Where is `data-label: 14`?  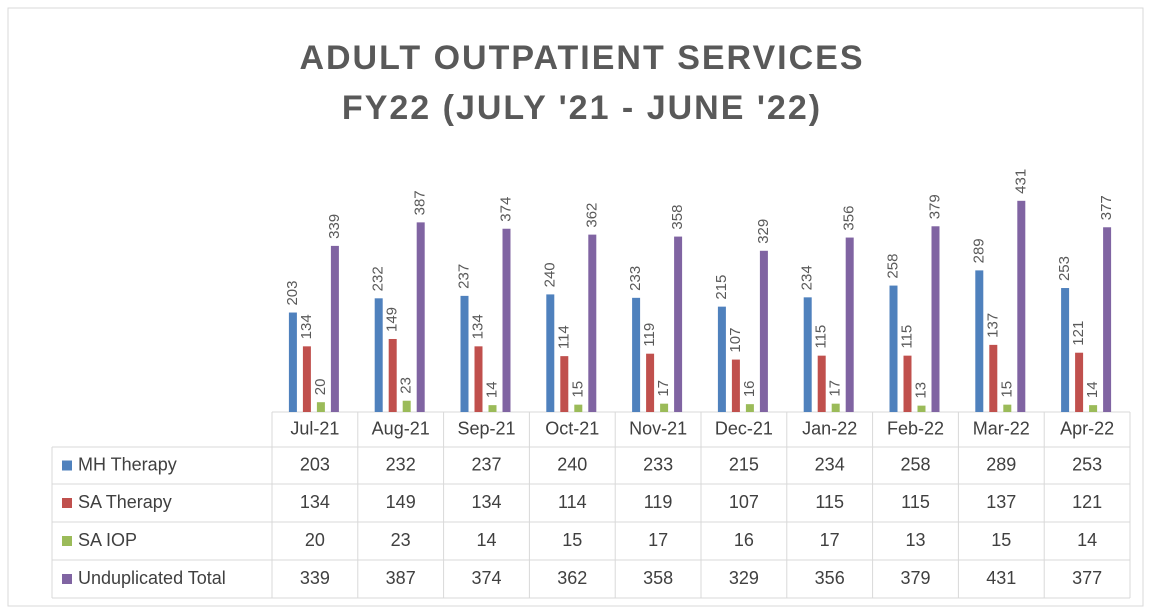
data-label: 14 is located at coordinates (491, 389).